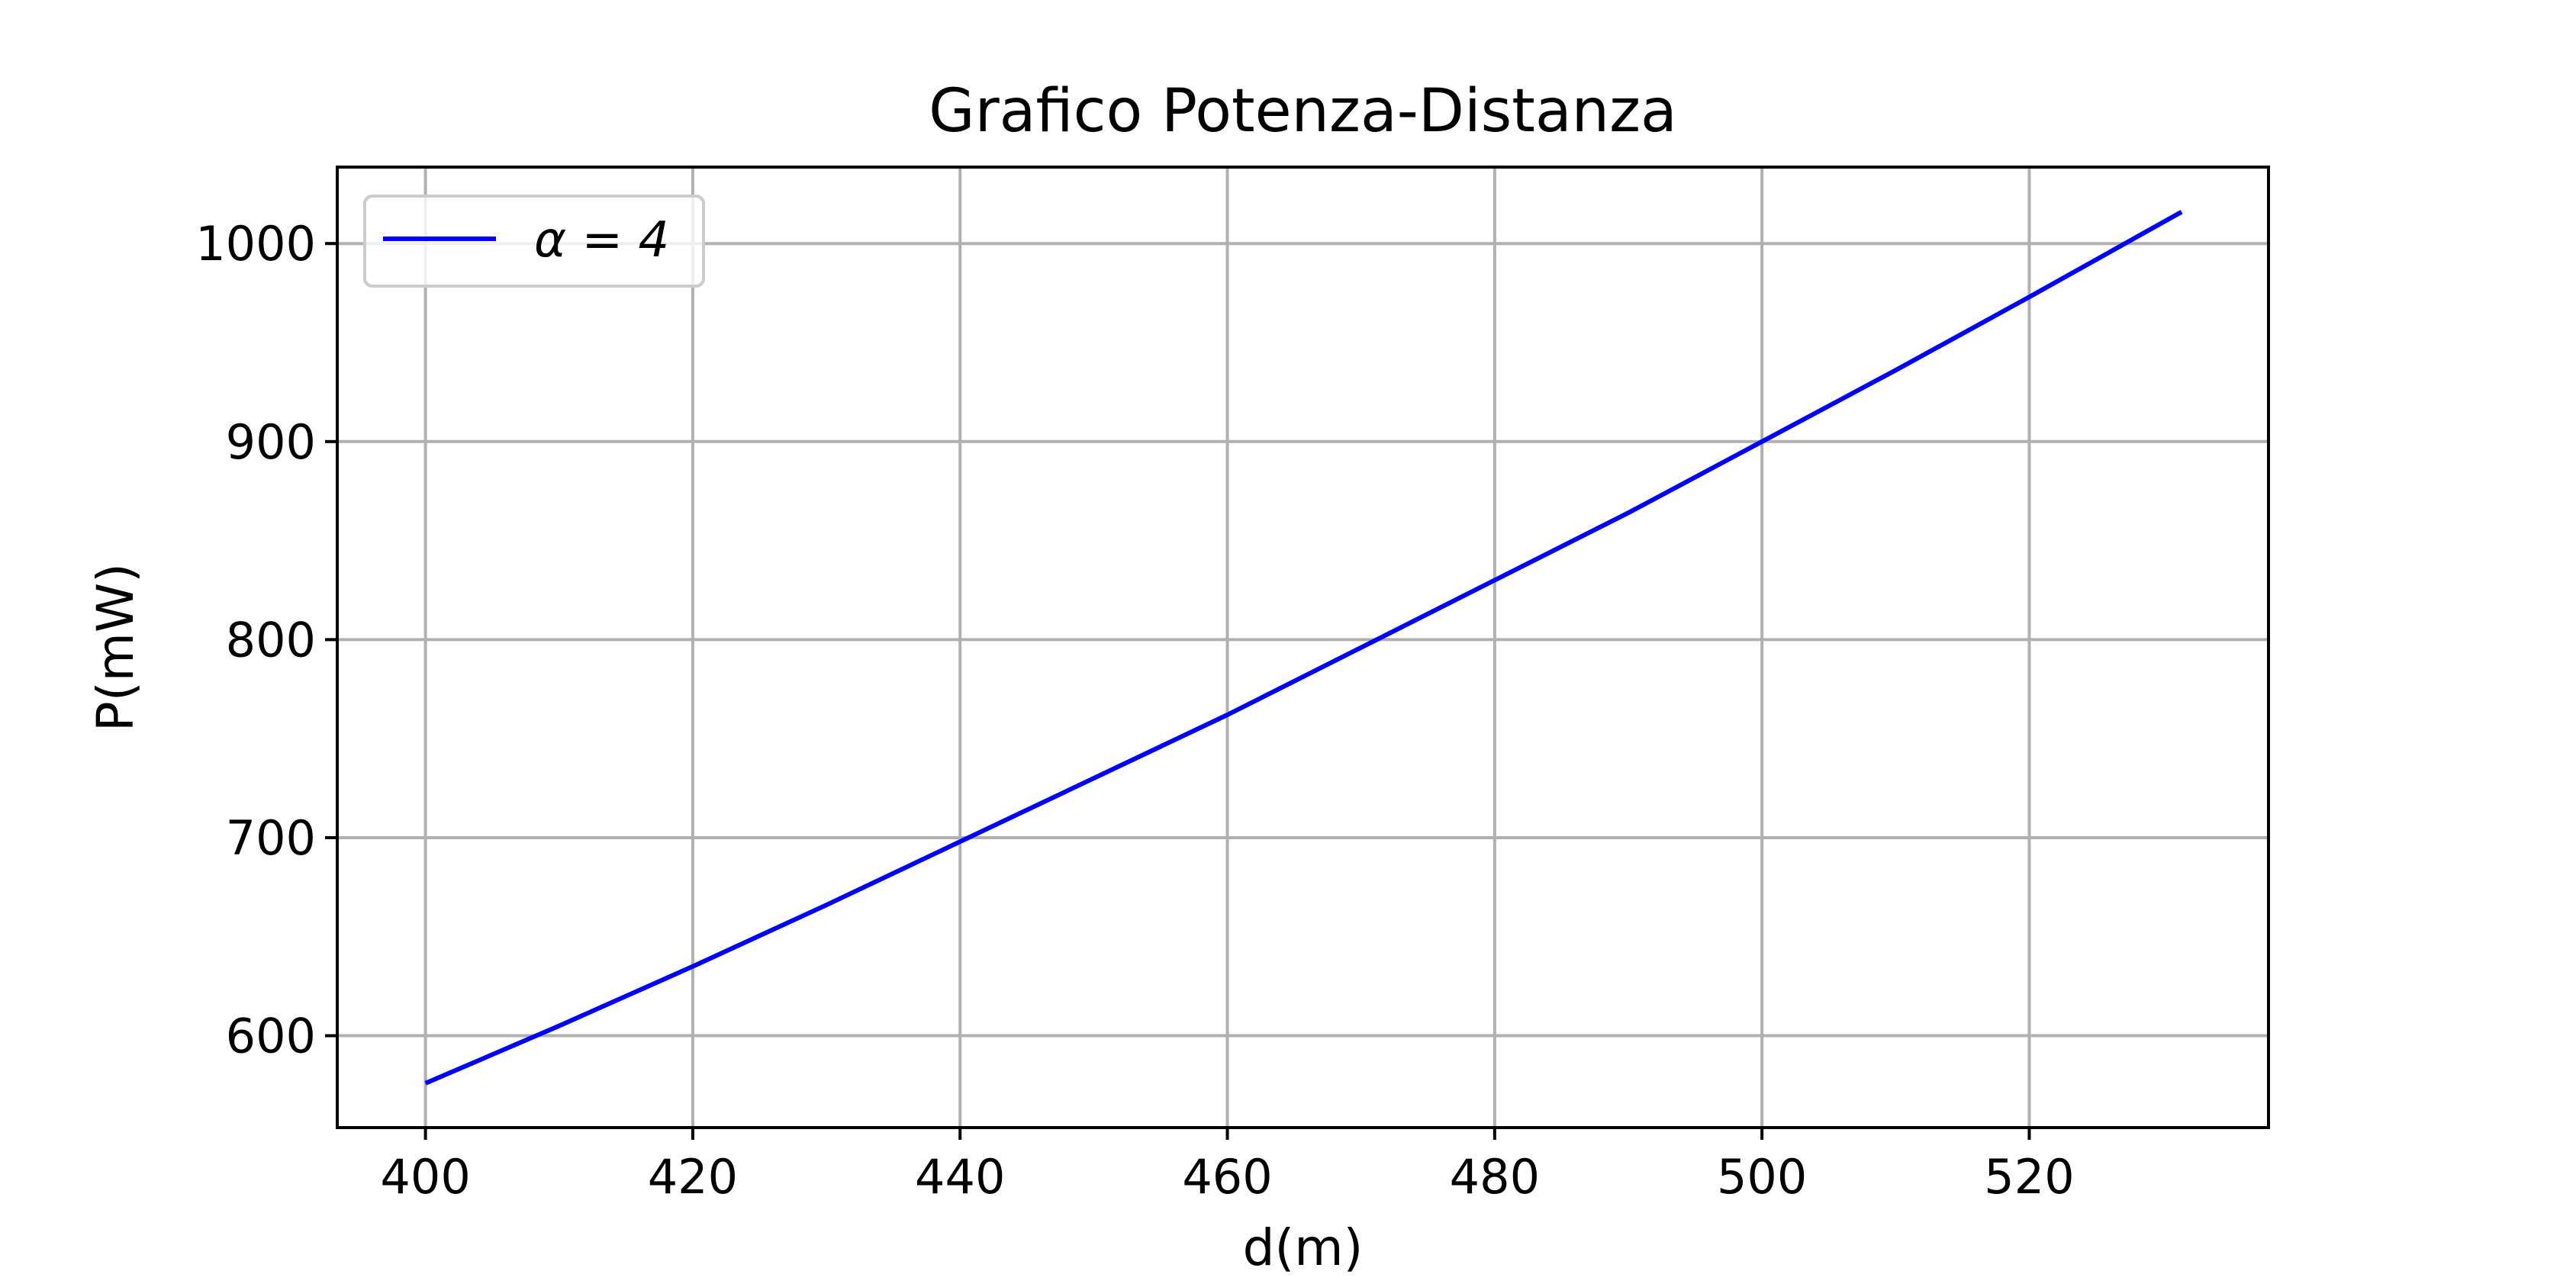 Image resolution: width=2576 pixels, height=1284 pixels. Describe the element at coordinates (271, 442) in the screenshot. I see `y-tick-label: 900` at that location.